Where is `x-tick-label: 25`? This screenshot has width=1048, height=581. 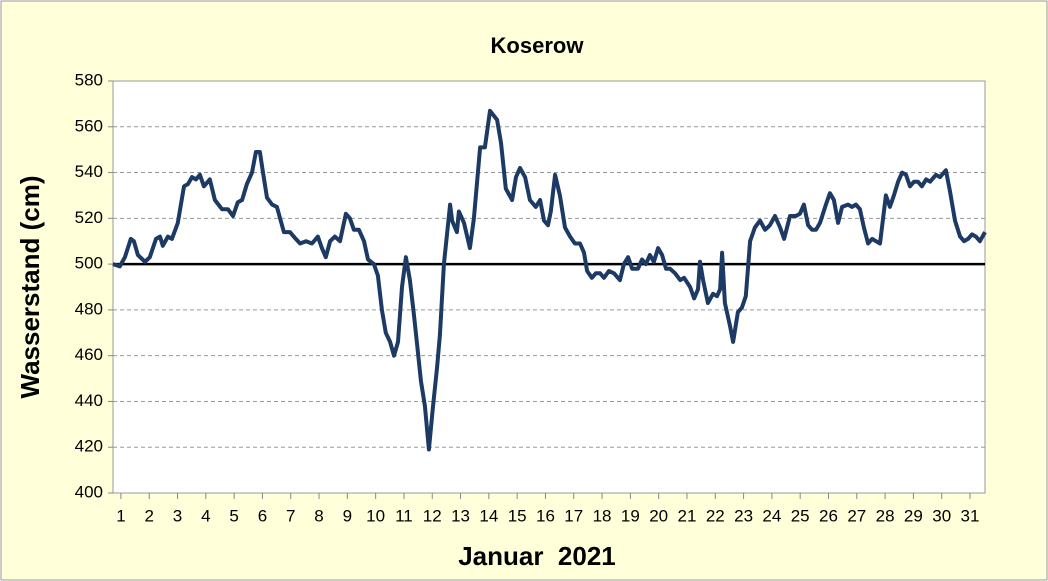 x-tick-label: 25 is located at coordinates (800, 515).